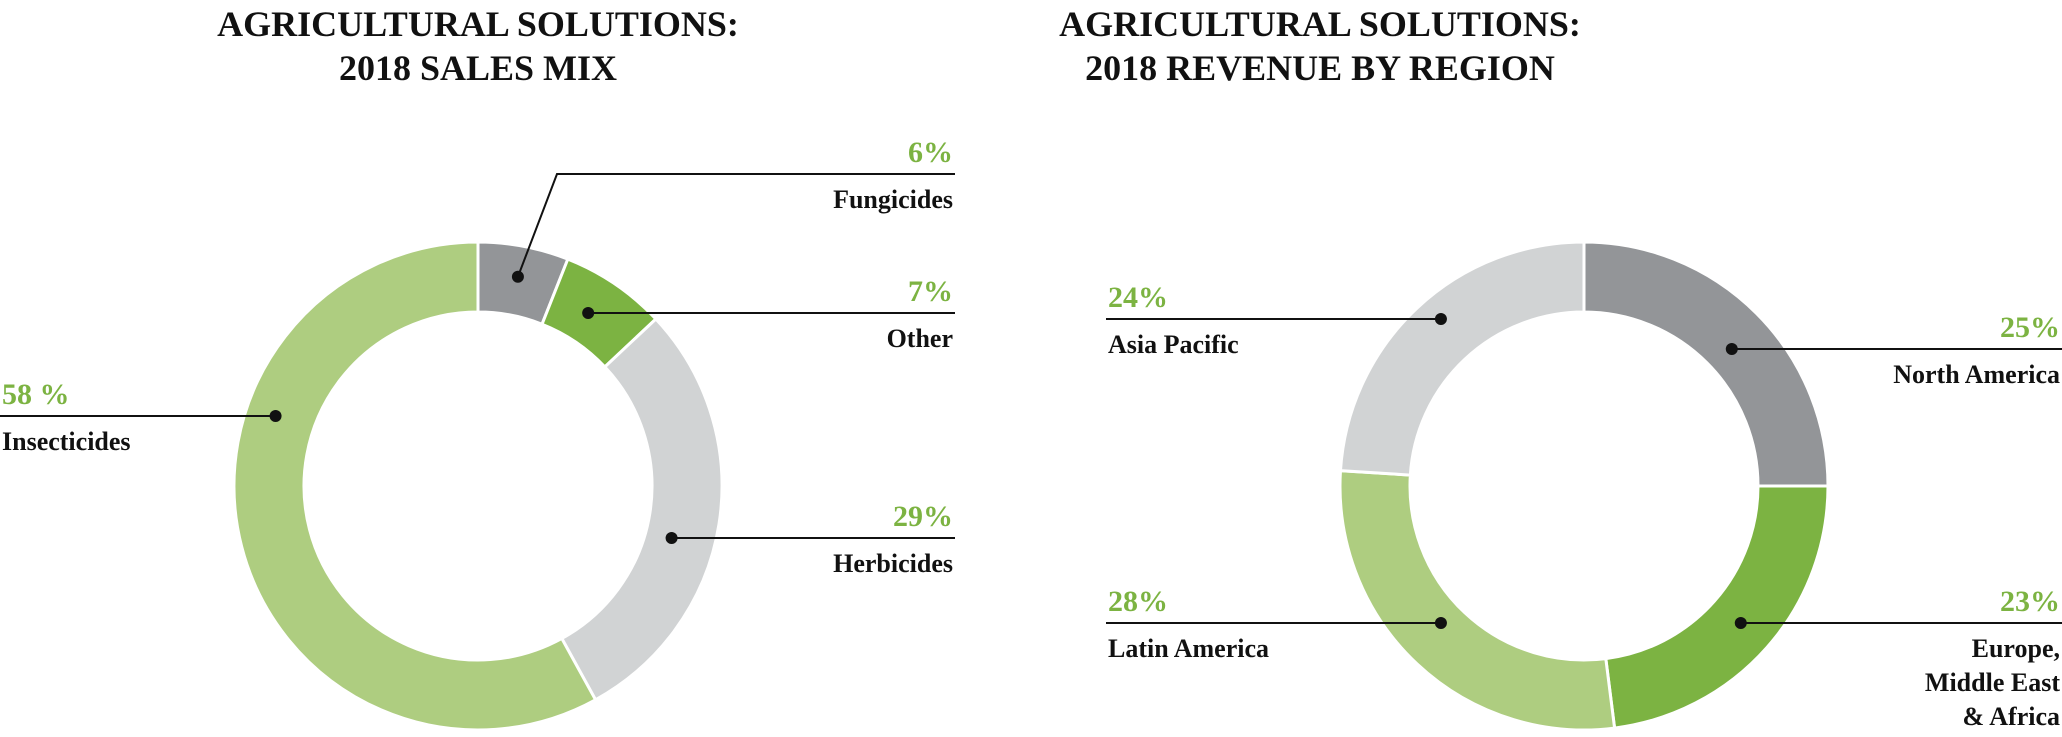 This screenshot has height=737, width=2062. Describe the element at coordinates (517, 276) in the screenshot. I see `leader-dot-fungicides` at that location.